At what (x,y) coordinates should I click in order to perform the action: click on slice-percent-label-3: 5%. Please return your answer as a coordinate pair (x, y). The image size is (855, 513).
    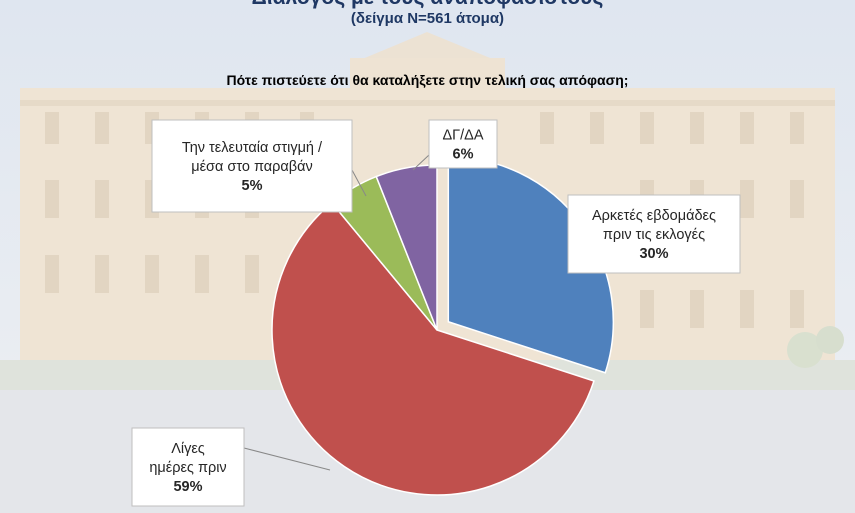
    Looking at the image, I should click on (252, 186).